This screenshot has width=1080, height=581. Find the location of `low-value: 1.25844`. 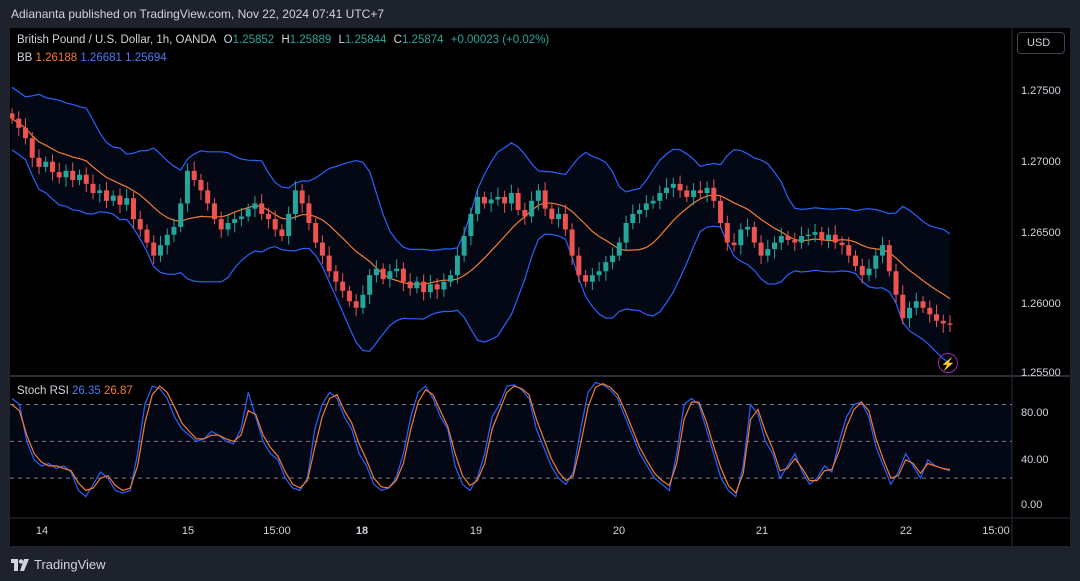

low-value: 1.25844 is located at coordinates (365, 40).